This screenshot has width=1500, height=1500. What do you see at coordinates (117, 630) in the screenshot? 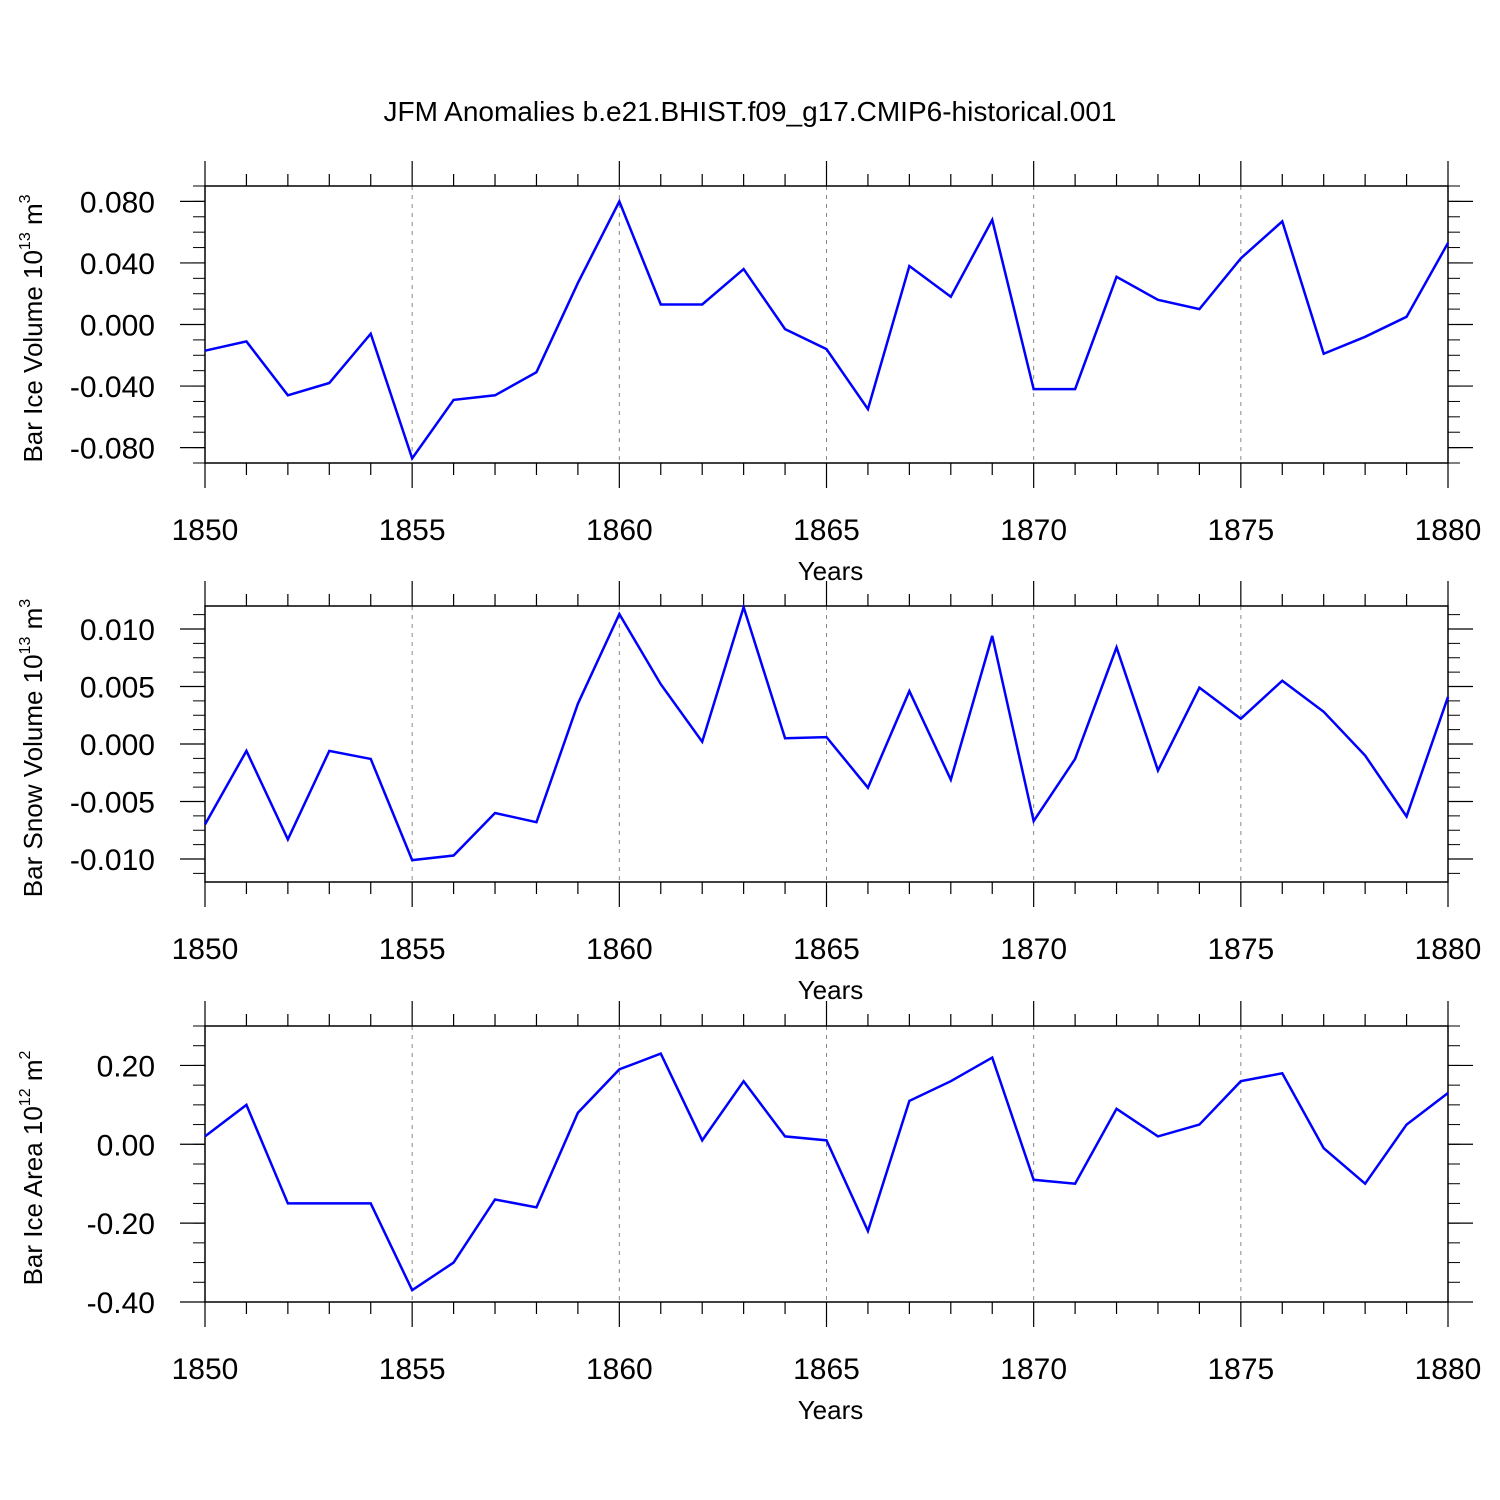
I see `y-tick-label: 0.010` at bounding box center [117, 630].